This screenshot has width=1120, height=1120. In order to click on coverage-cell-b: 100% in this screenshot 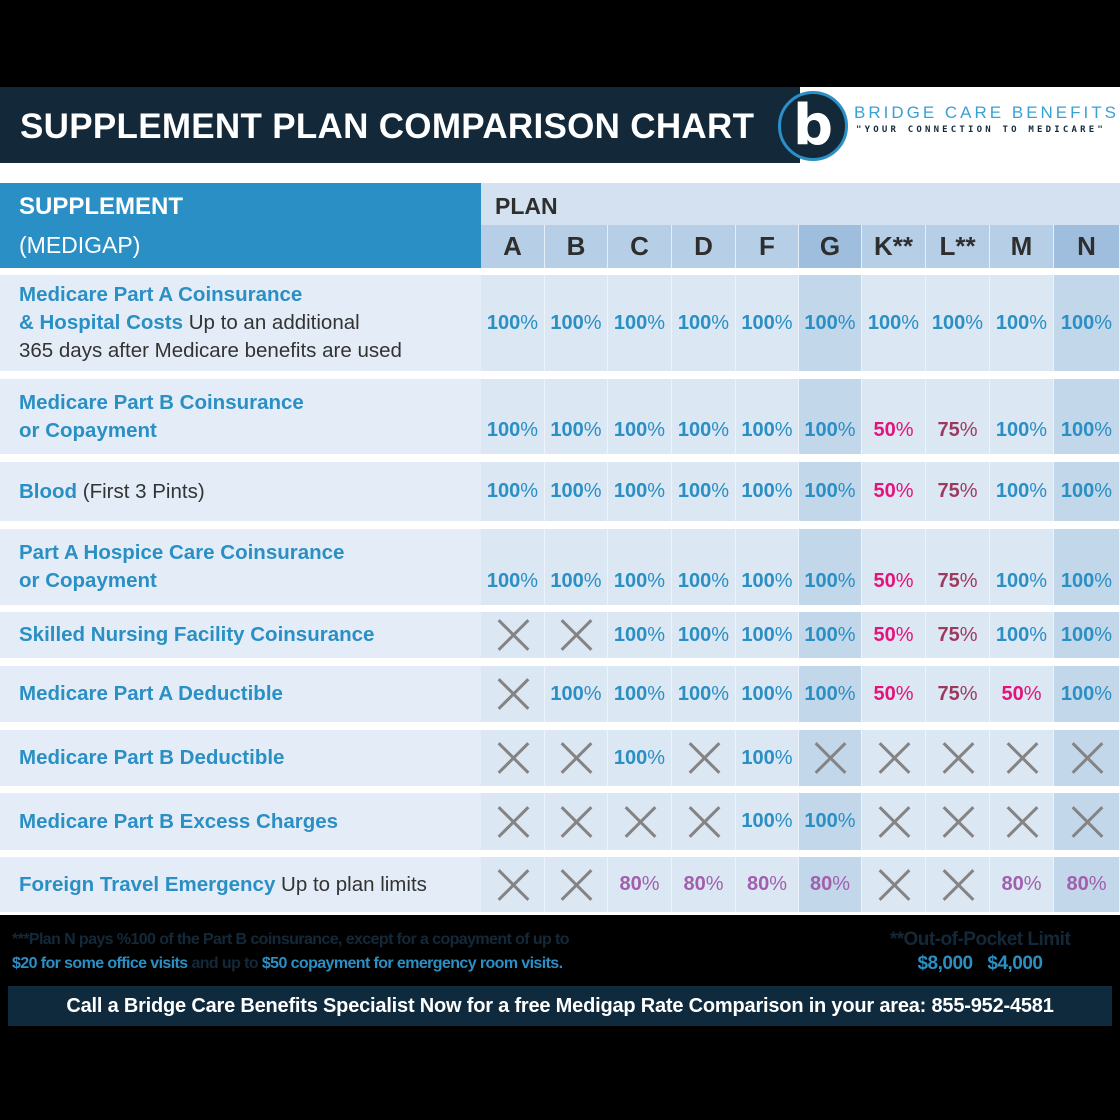, I will do `click(576, 323)`.